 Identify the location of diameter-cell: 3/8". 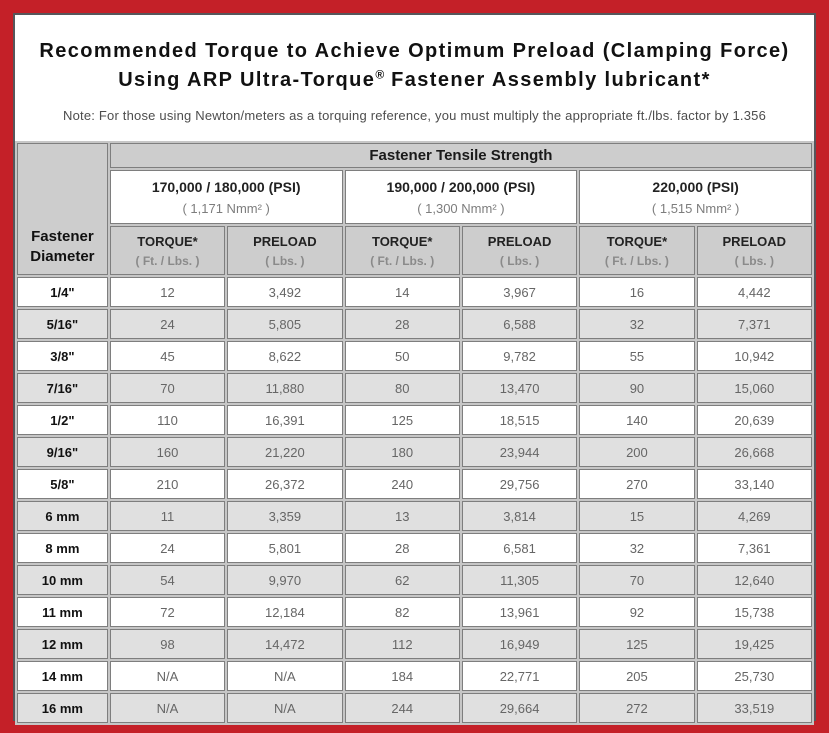
(62, 356).